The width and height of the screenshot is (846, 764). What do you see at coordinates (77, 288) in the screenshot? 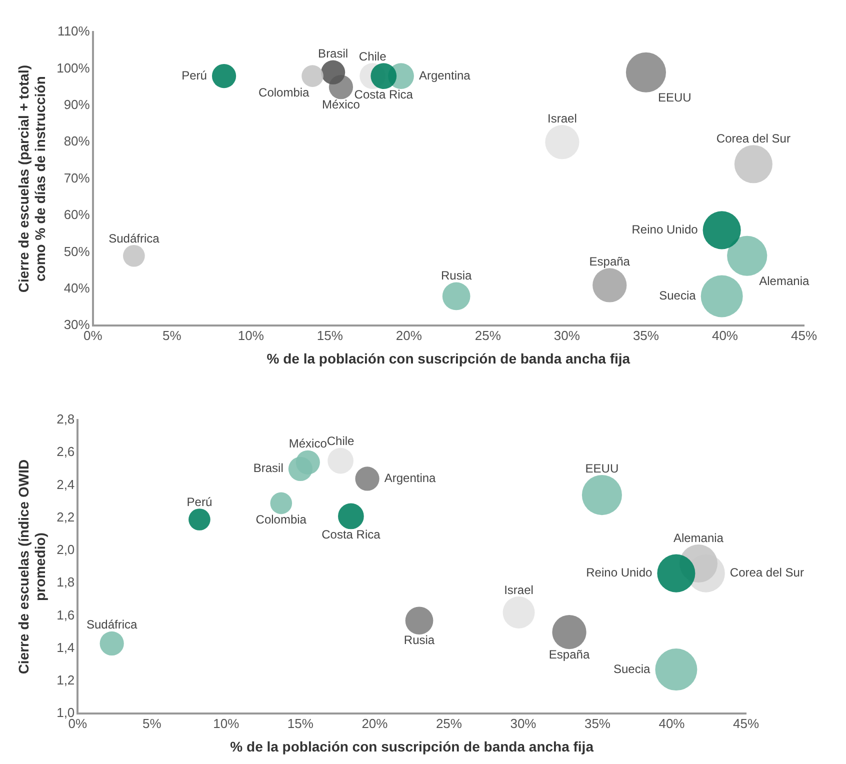
I see `y-tick-label: 40%` at bounding box center [77, 288].